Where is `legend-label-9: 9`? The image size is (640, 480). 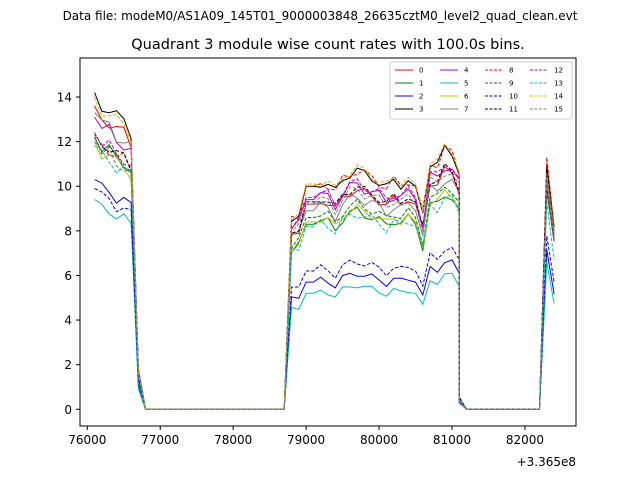 legend-label-9: 9 is located at coordinates (511, 84).